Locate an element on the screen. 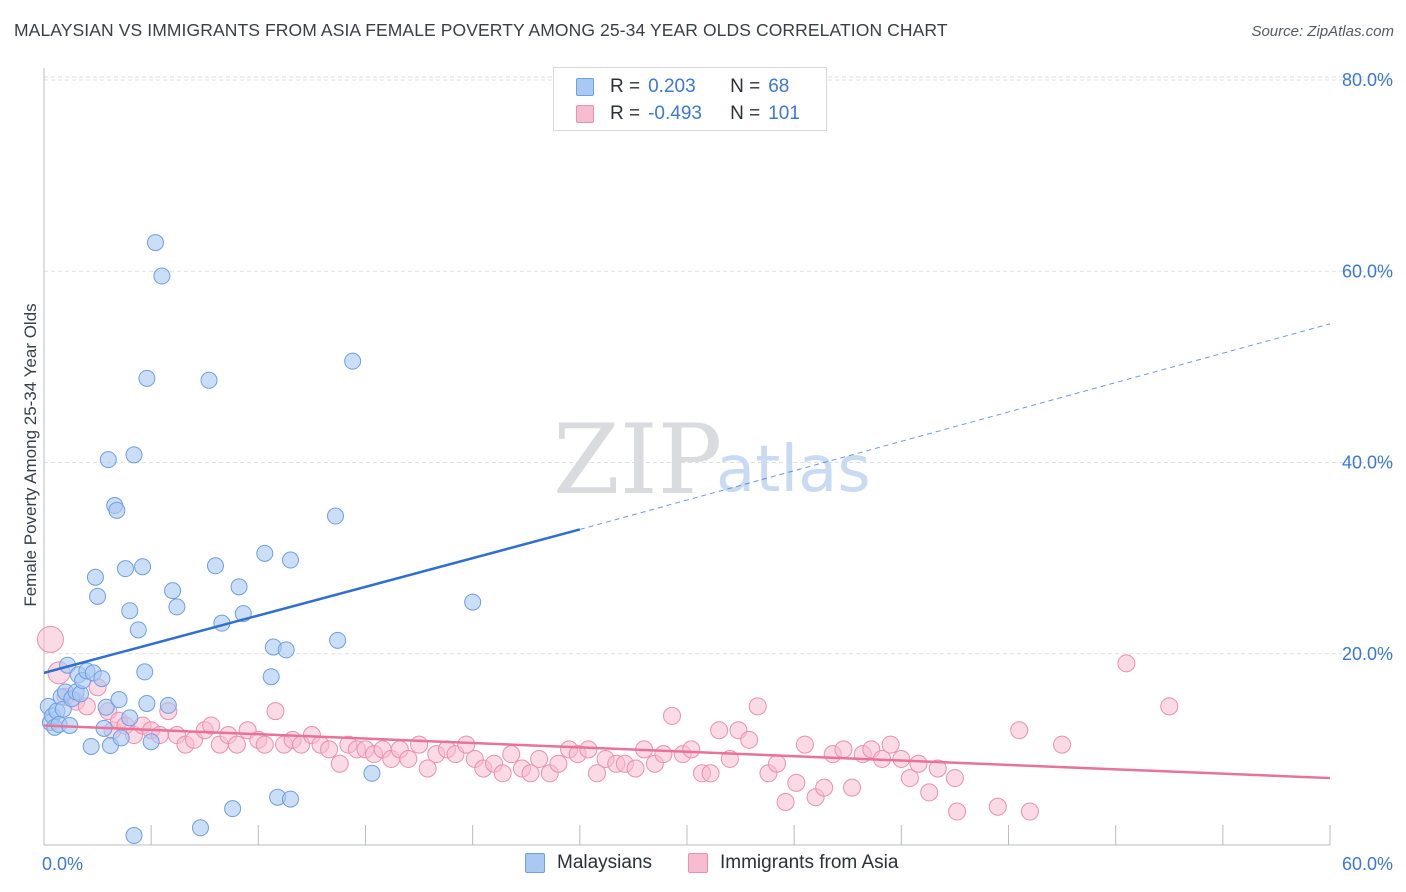 This screenshot has height=892, width=1406. legend-label: Malaysians is located at coordinates (605, 862).